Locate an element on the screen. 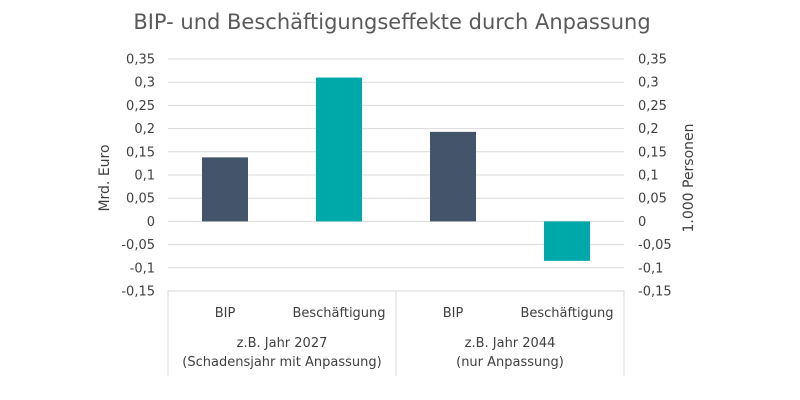 This screenshot has width=800, height=400. y-tick-label-right: 0,15 is located at coordinates (652, 152).